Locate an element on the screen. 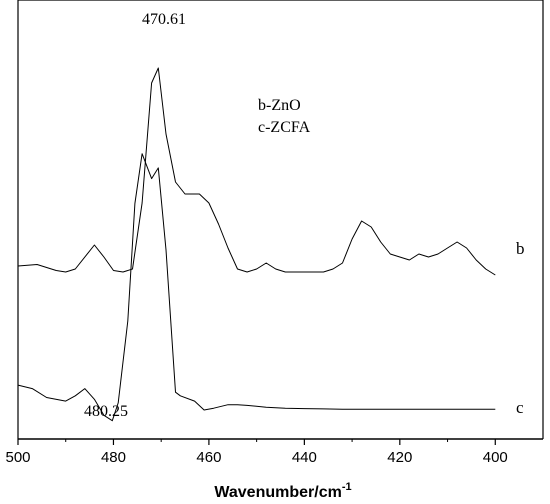 Image resolution: width=550 pixels, height=504 pixels. x-tick-label-460: 460 is located at coordinates (208, 457).